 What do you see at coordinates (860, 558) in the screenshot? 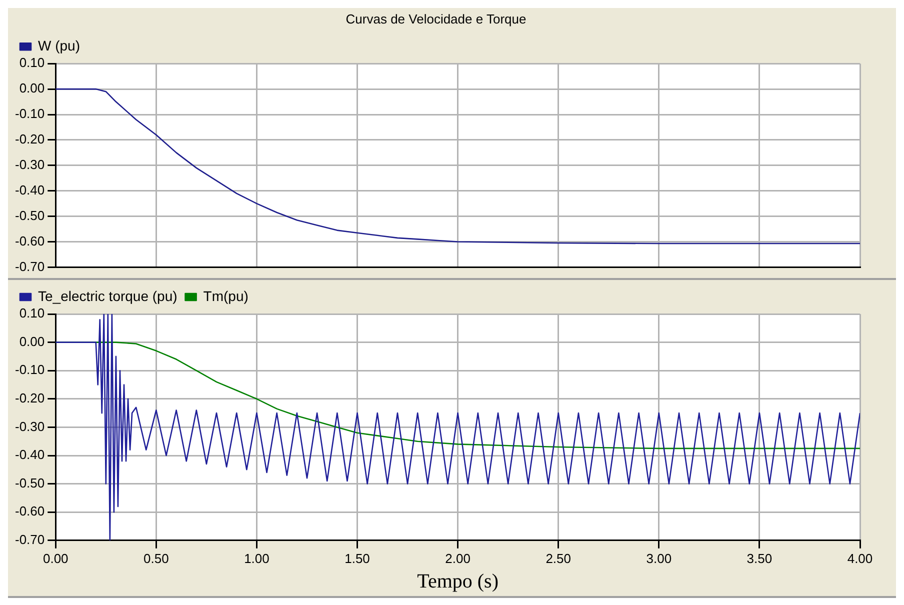
I see `x-tick-label: 4.00` at bounding box center [860, 558].